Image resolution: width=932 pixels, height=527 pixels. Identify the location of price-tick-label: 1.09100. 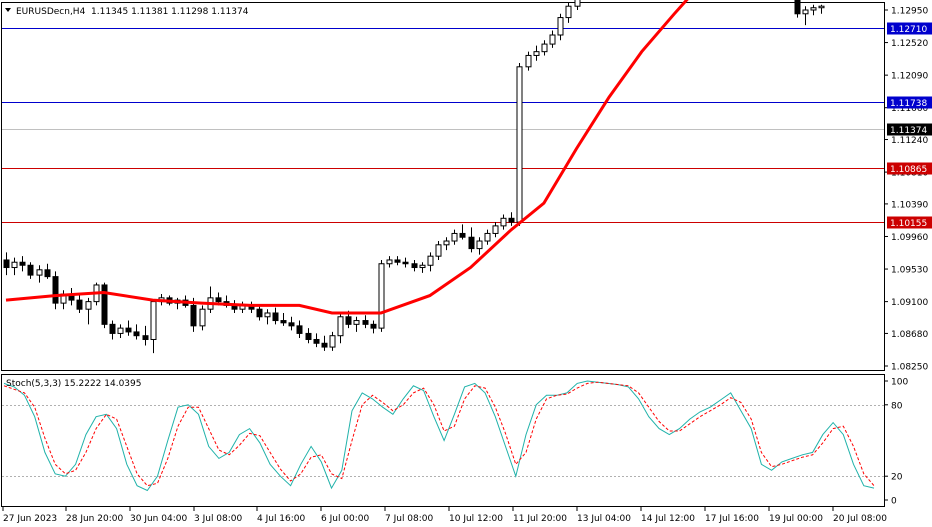
(909, 303).